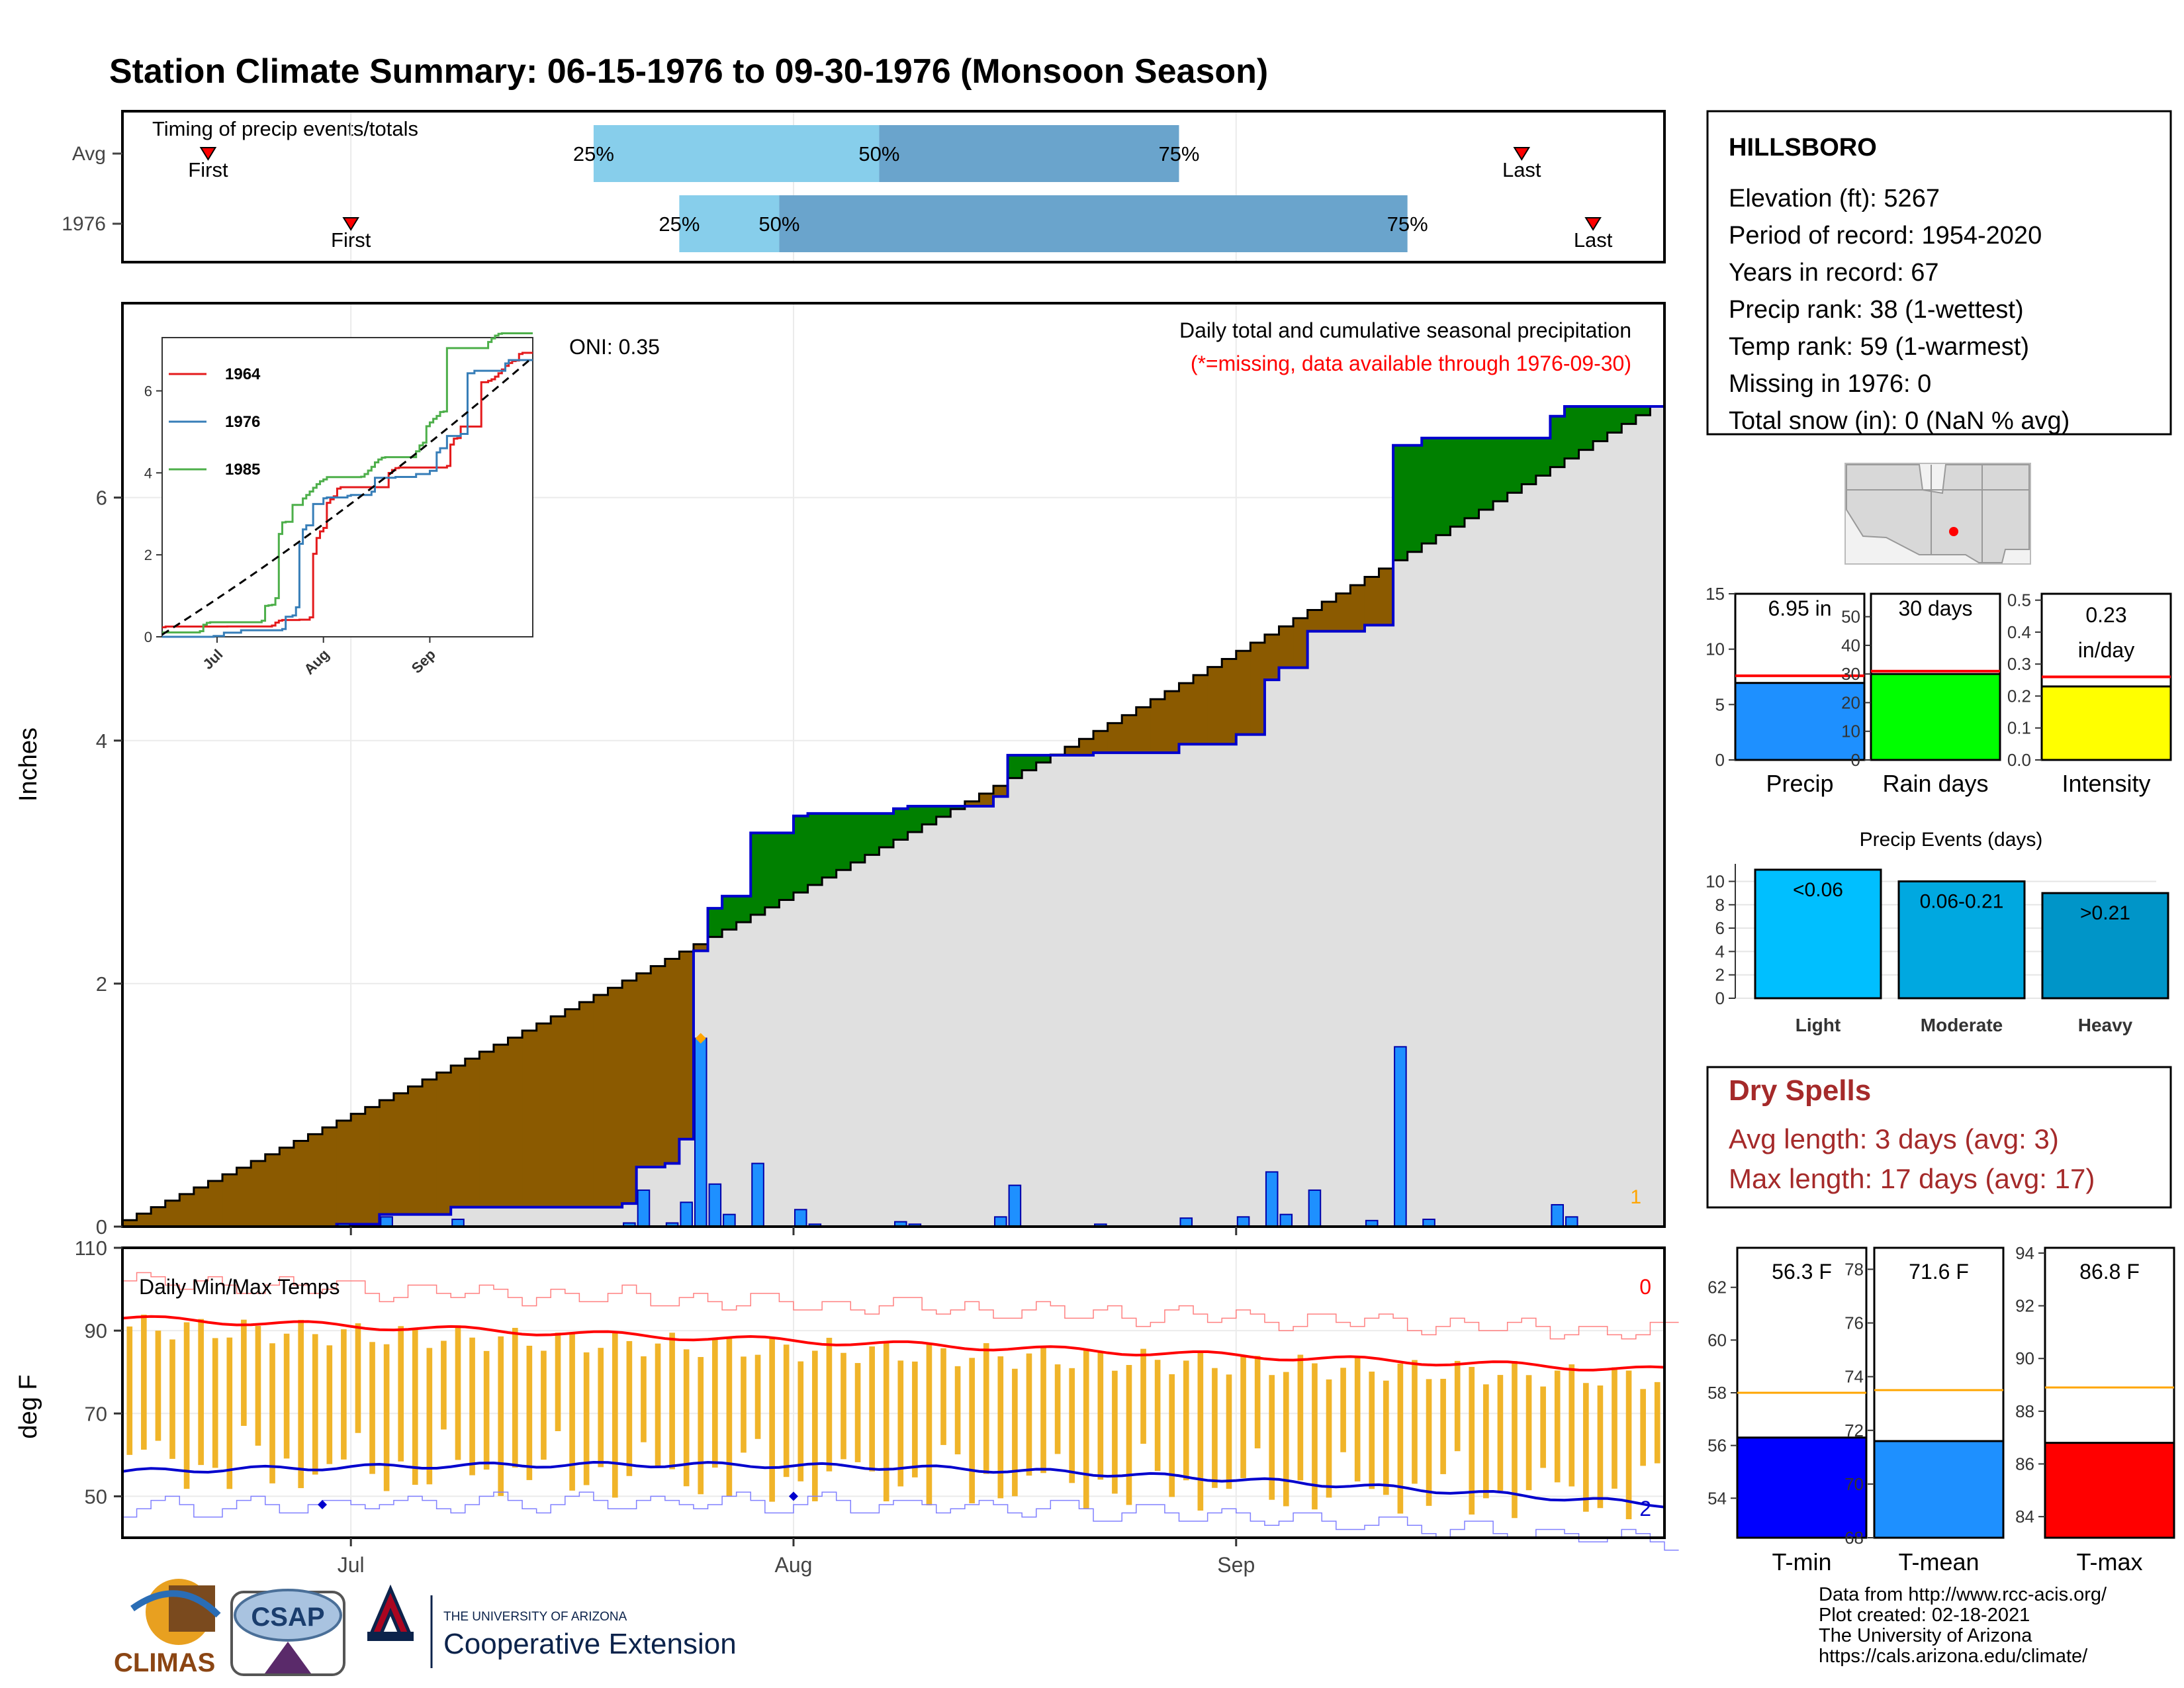  Describe the element at coordinates (1802, 1272) in the screenshot. I see `temp-summary-value: 56.3 F` at that location.